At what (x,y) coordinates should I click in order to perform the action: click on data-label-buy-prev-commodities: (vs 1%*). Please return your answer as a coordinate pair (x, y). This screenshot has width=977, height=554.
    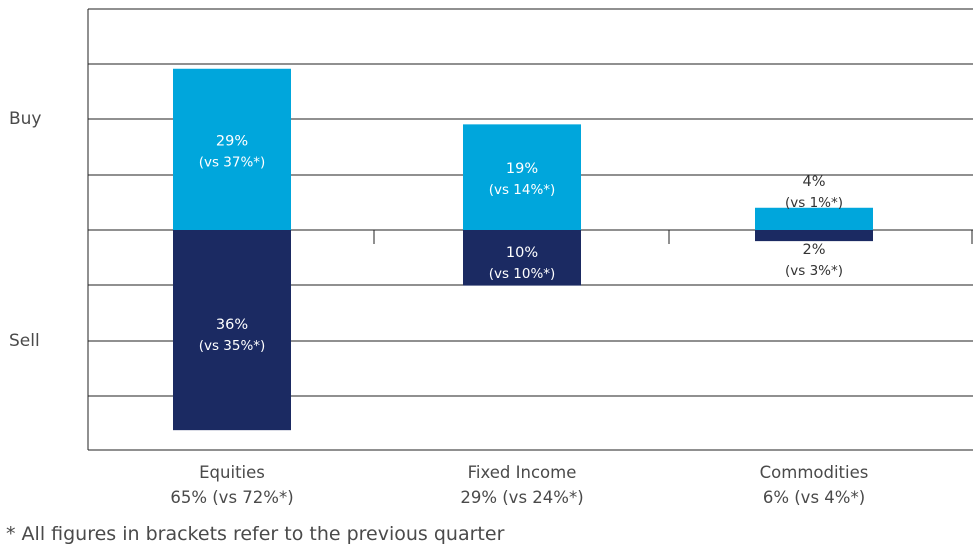
    Looking at the image, I should click on (814, 203).